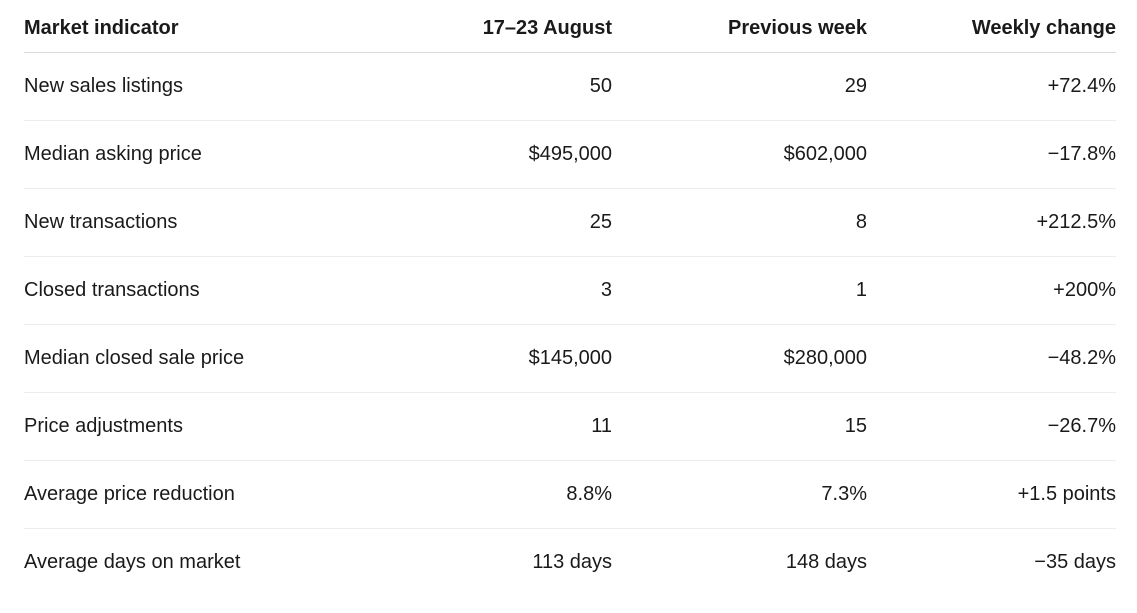 The height and width of the screenshot is (613, 1137). I want to click on header-weekly-change: Weekly change, so click(991, 26).